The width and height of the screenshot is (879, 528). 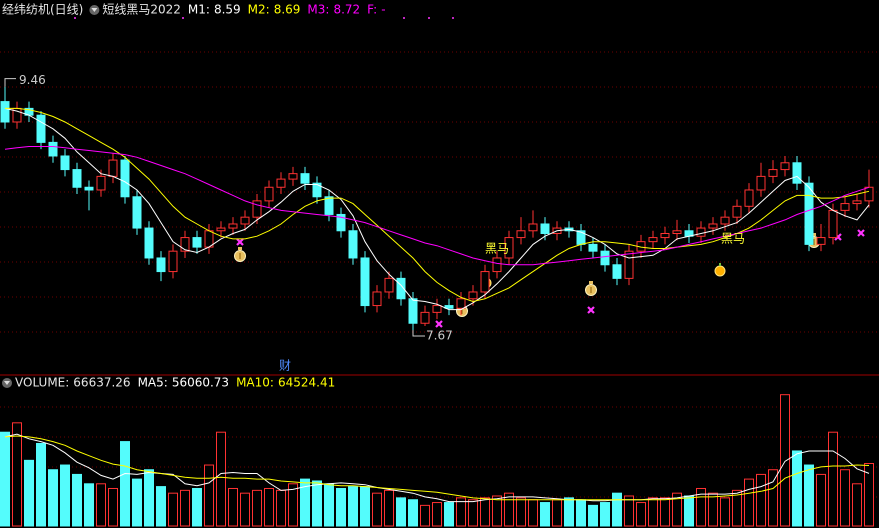 What do you see at coordinates (141, 10) in the screenshot?
I see `indicator-name: 短线黑马2022` at bounding box center [141, 10].